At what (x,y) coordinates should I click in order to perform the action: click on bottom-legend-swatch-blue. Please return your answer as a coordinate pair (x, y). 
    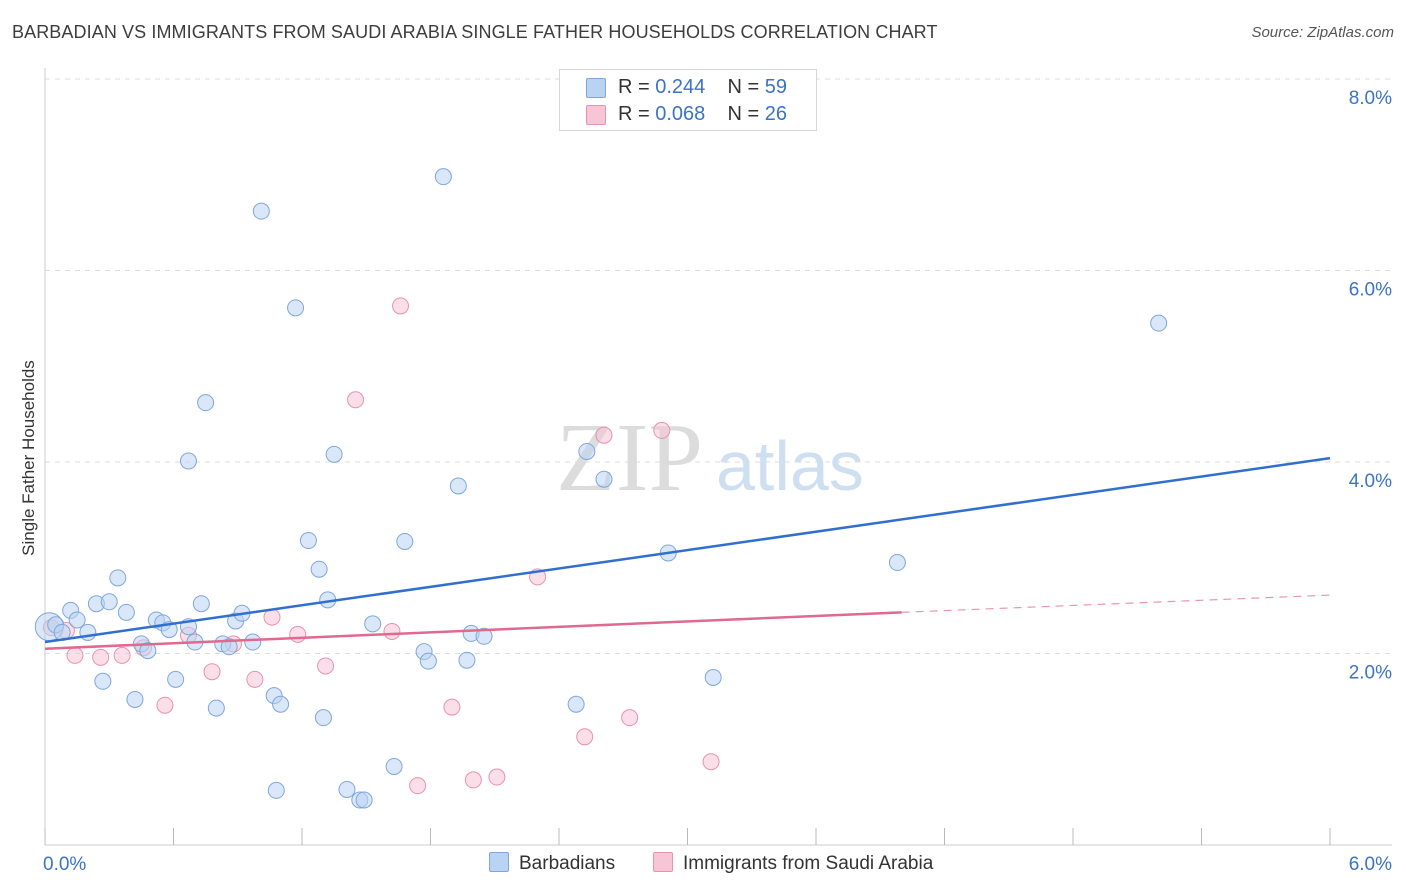
    Looking at the image, I should click on (499, 862).